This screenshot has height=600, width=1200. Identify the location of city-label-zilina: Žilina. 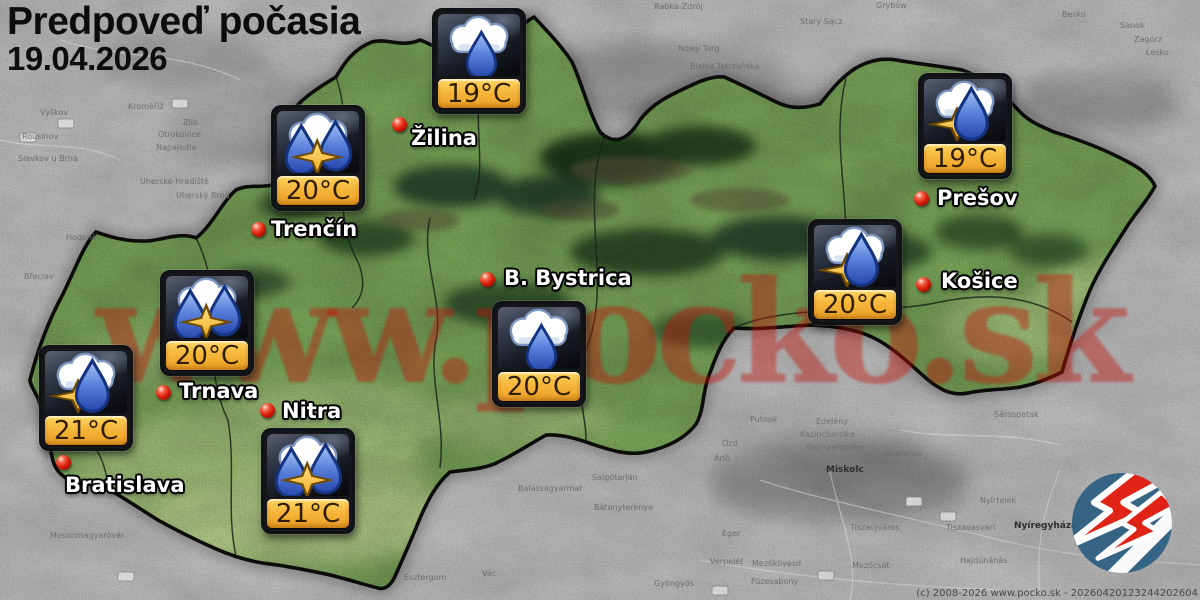
(444, 138).